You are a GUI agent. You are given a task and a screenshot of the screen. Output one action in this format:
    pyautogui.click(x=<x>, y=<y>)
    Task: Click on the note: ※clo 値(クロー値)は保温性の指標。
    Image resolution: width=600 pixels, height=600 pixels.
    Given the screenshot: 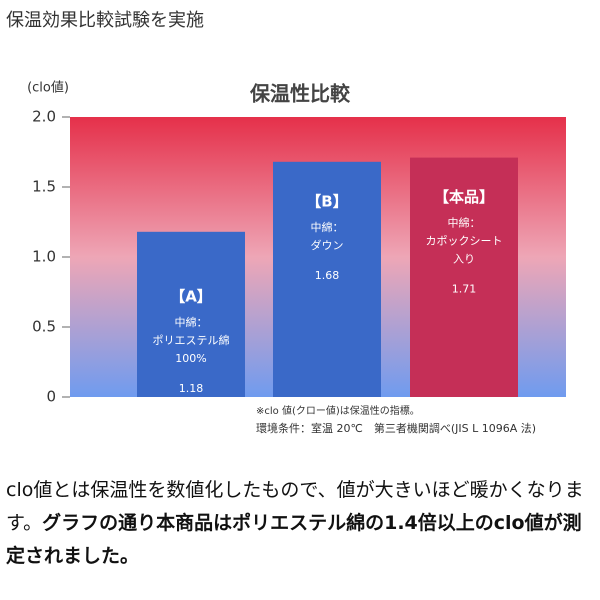 What is the action you would take?
    pyautogui.click(x=338, y=410)
    